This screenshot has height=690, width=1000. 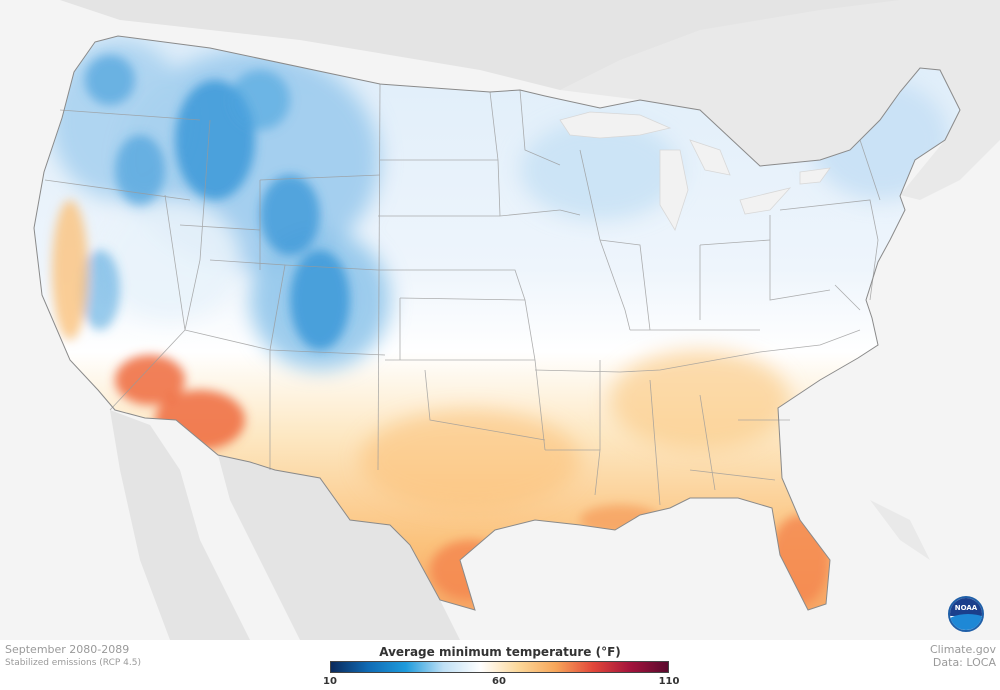 What do you see at coordinates (499, 681) in the screenshot?
I see `legend-tick-mid: 60` at bounding box center [499, 681].